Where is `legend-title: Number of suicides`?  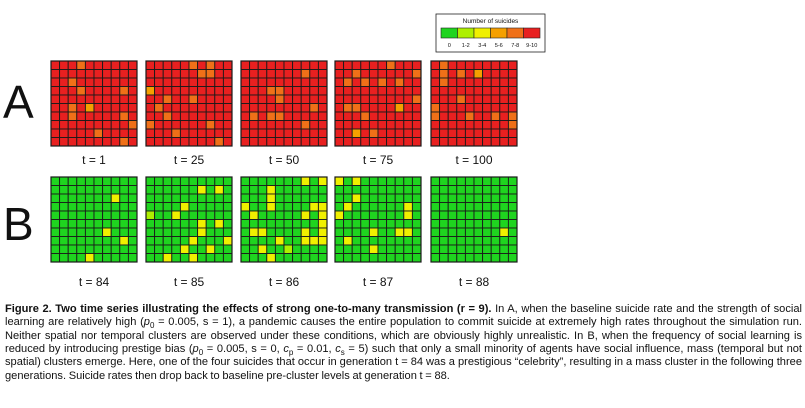
legend-title: Number of suicides is located at coordinates (491, 21).